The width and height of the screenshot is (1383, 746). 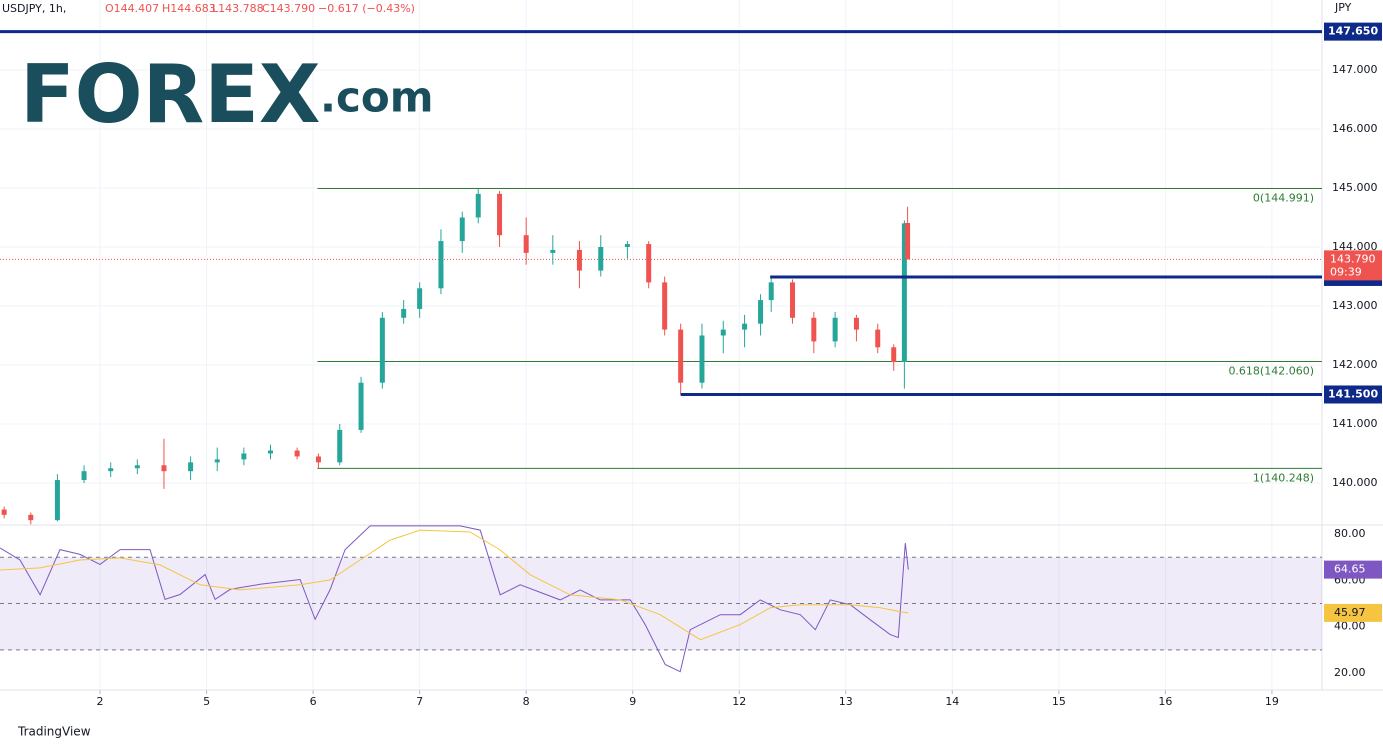 I want to click on x-tick-label: 12, so click(x=739, y=701).